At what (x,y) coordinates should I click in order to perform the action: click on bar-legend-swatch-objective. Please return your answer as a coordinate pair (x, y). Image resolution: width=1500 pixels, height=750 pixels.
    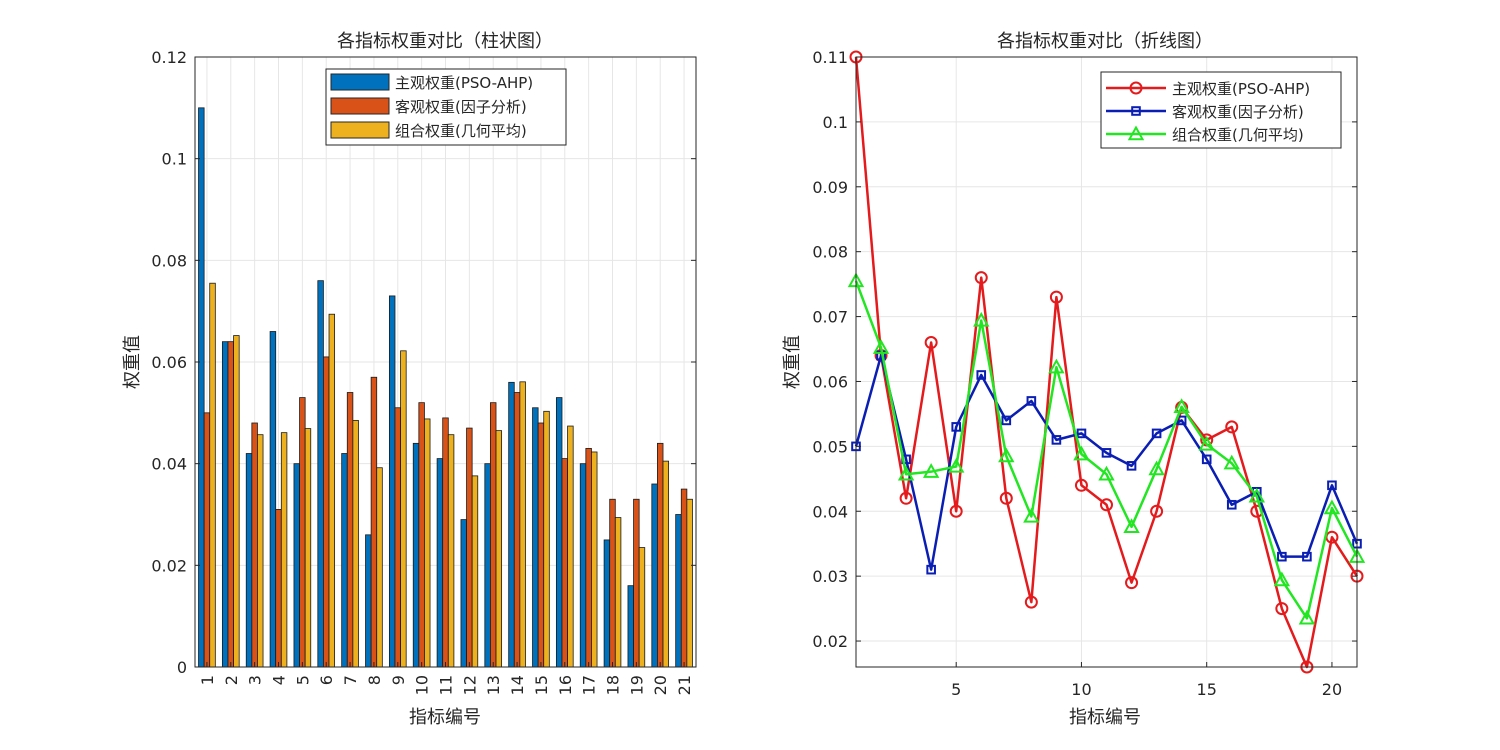
    Looking at the image, I should click on (360, 106).